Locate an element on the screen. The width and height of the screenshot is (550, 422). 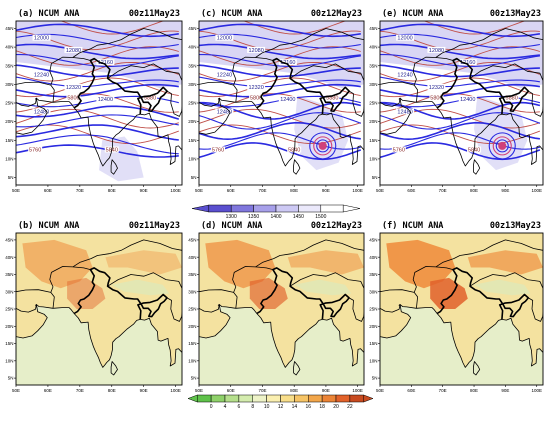
lat-tick-label: 45N is located at coordinates (192, 240).